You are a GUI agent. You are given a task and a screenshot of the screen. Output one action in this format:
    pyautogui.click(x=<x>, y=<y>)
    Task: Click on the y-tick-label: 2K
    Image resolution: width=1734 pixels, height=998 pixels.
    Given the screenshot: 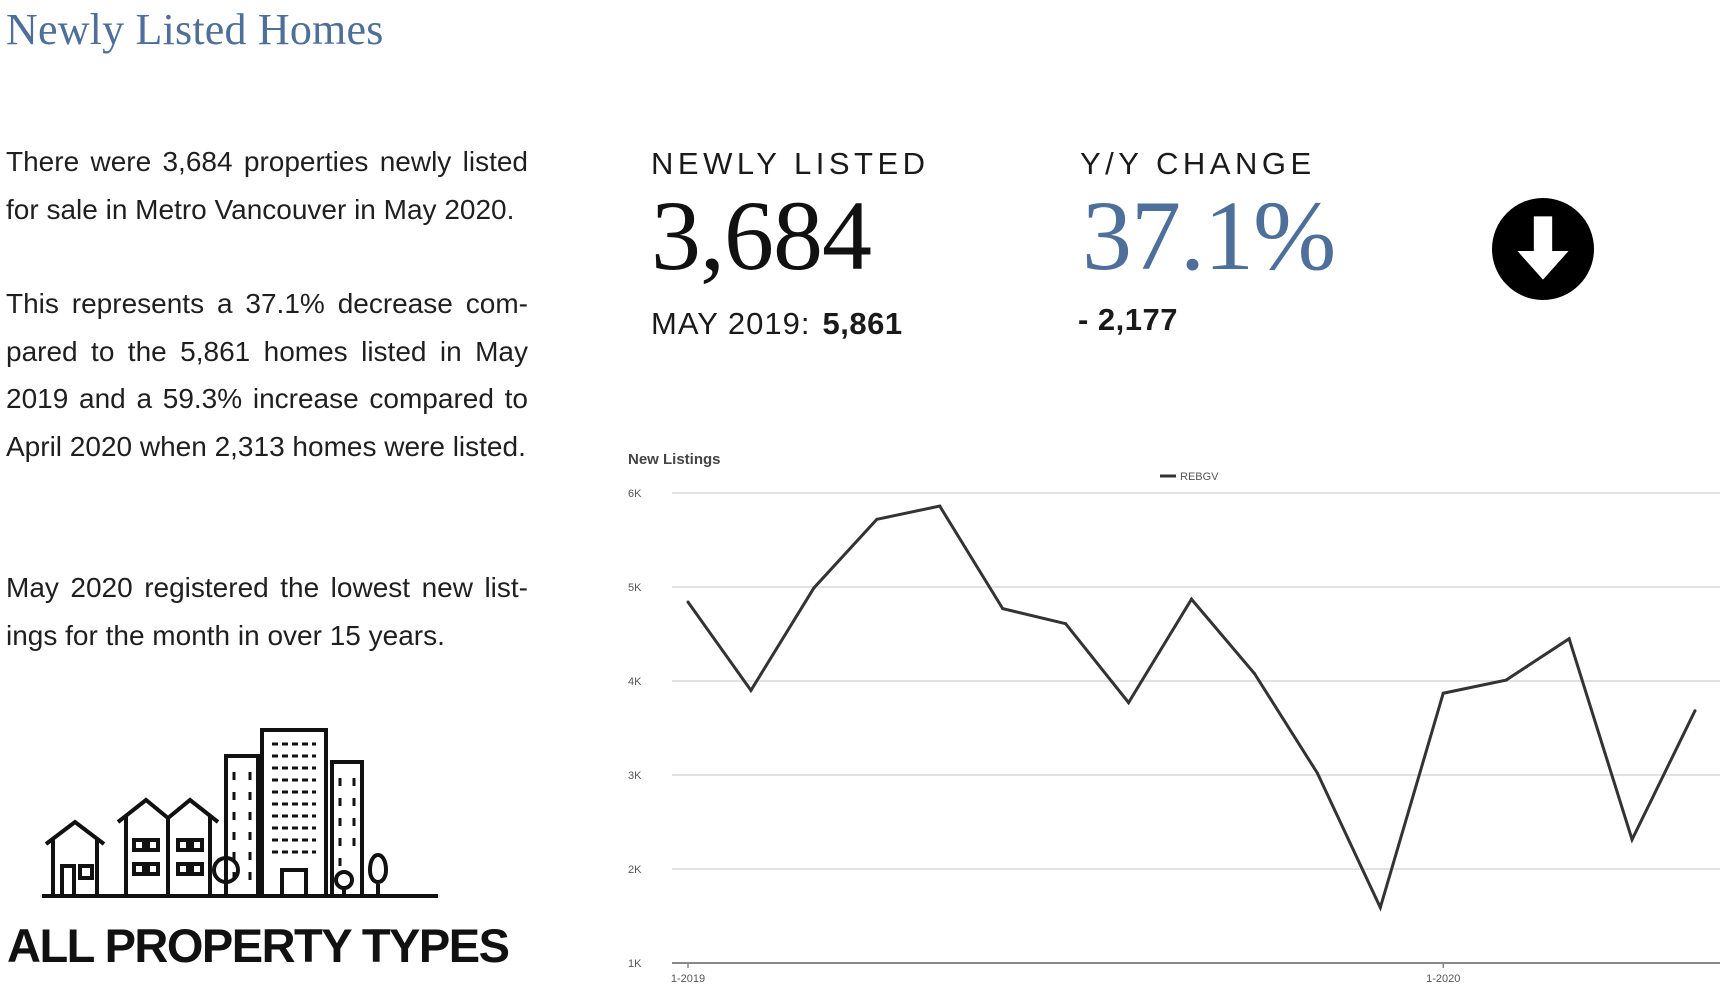 What is the action you would take?
    pyautogui.click(x=635, y=870)
    